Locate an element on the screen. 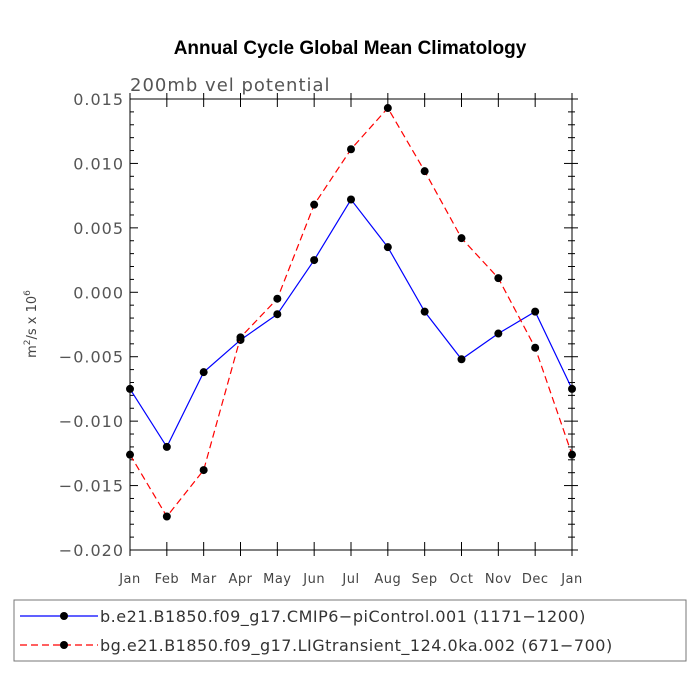 The image size is (700, 700). y-tick-label: 0.005 is located at coordinates (98, 228).